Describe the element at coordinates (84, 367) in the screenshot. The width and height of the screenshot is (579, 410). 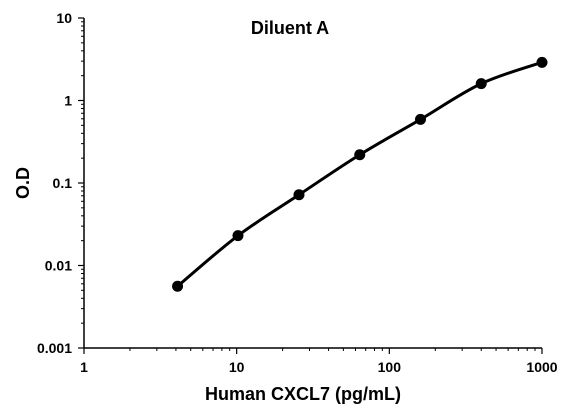
I see `x-tick-label: 1` at that location.